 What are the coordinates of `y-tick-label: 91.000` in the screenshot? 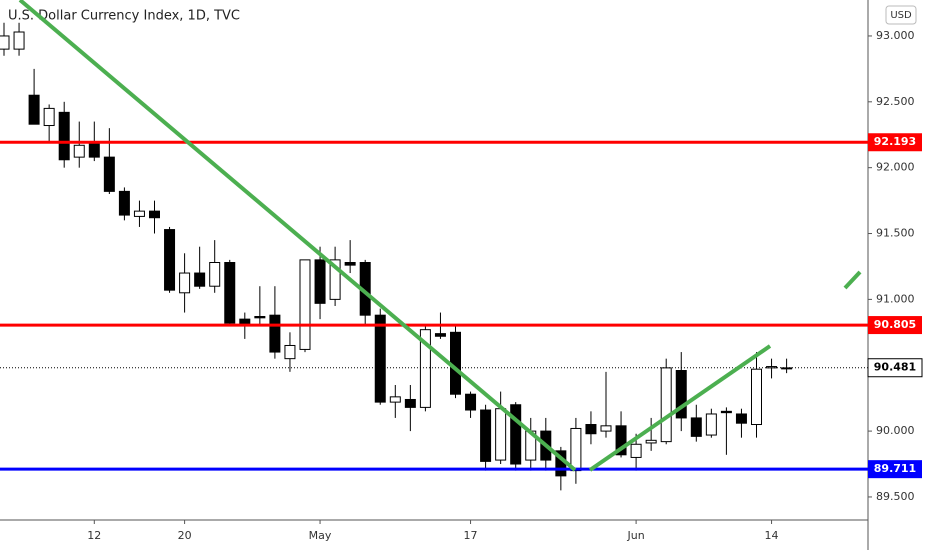 It's located at (895, 298).